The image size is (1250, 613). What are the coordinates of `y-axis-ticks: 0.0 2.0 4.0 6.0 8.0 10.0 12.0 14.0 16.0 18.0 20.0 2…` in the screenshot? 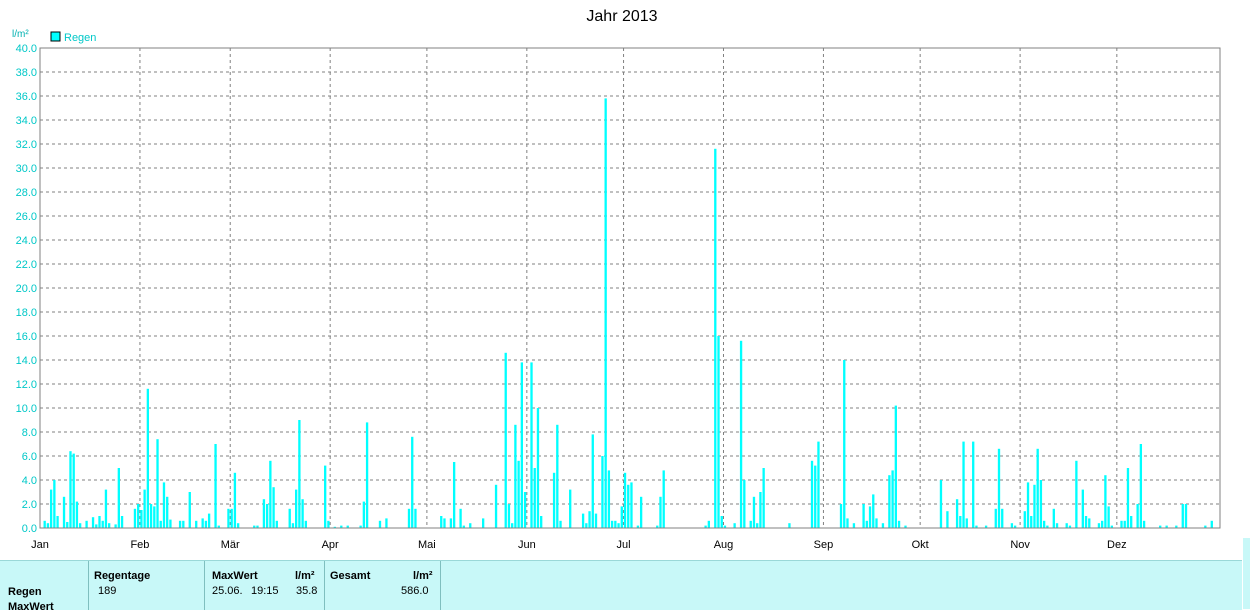 It's located at (26, 289).